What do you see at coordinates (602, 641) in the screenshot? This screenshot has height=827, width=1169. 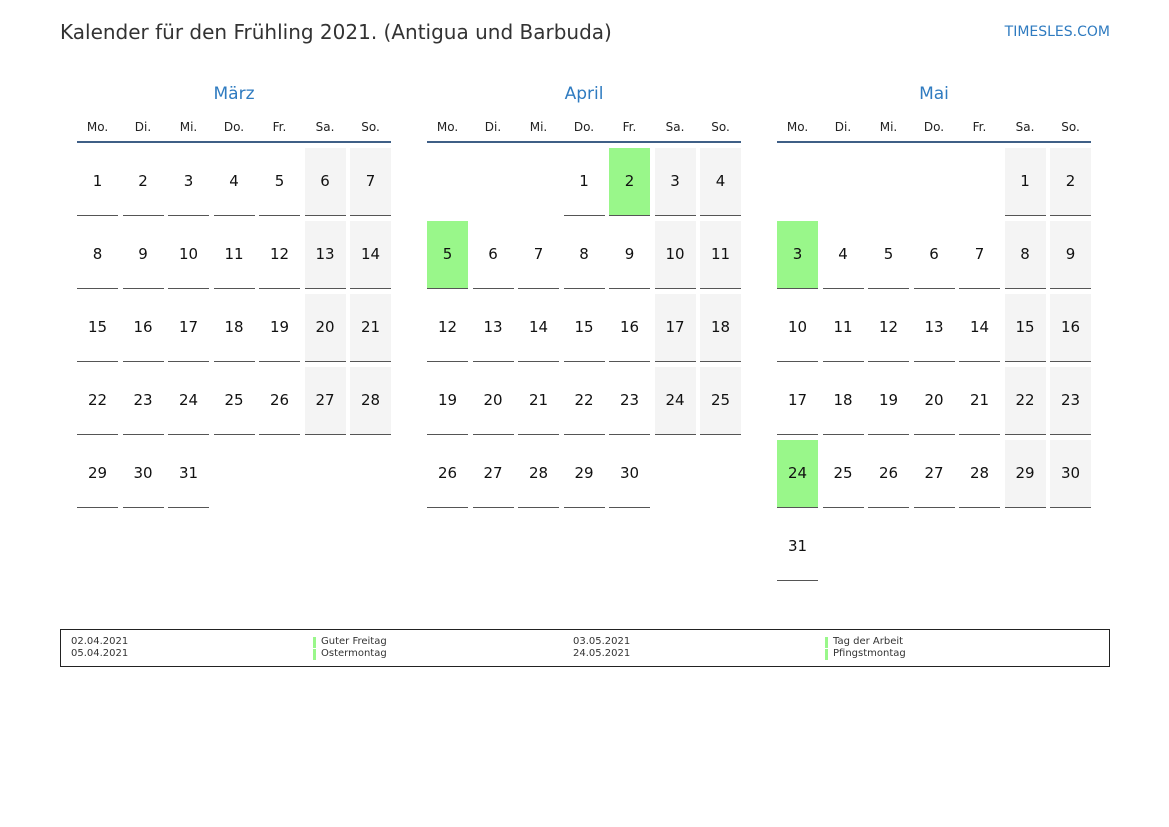 I see `legend-date: 03.05.2021` at bounding box center [602, 641].